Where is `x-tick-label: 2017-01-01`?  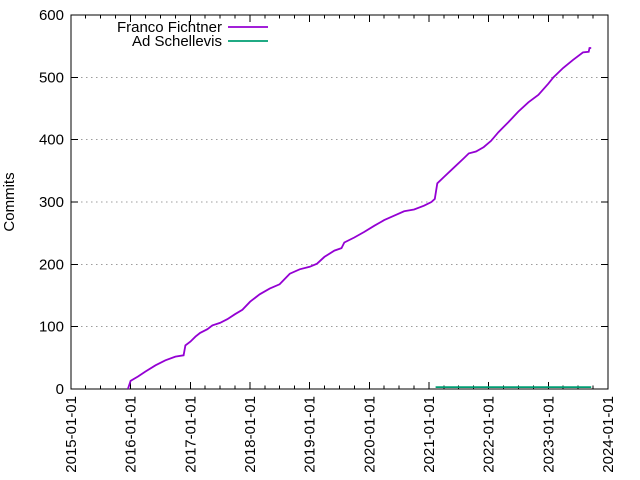
x-tick-label: 2017-01-01 is located at coordinates (190, 434).